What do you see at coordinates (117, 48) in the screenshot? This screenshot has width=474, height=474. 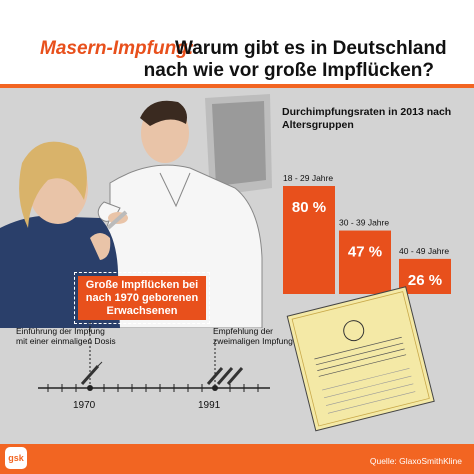 I see `title-prefix: Masern-Impfung:` at bounding box center [117, 48].